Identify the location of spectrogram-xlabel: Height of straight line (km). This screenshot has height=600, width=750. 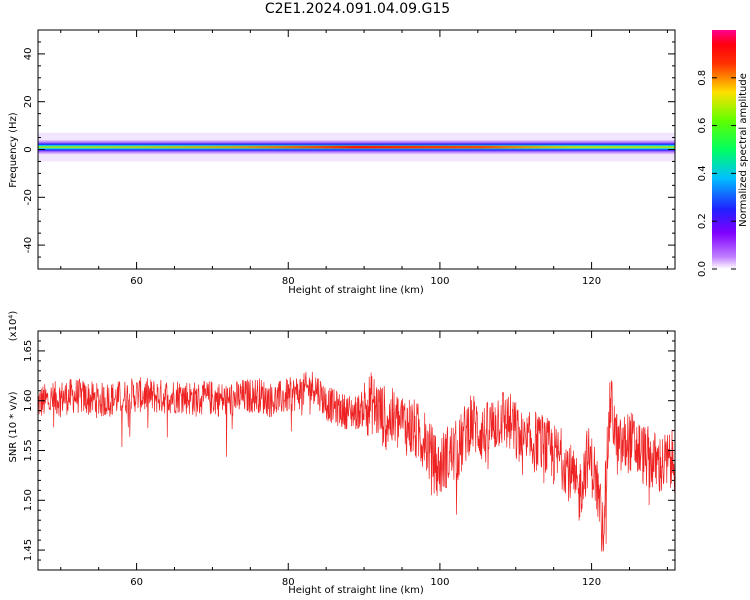
(356, 290).